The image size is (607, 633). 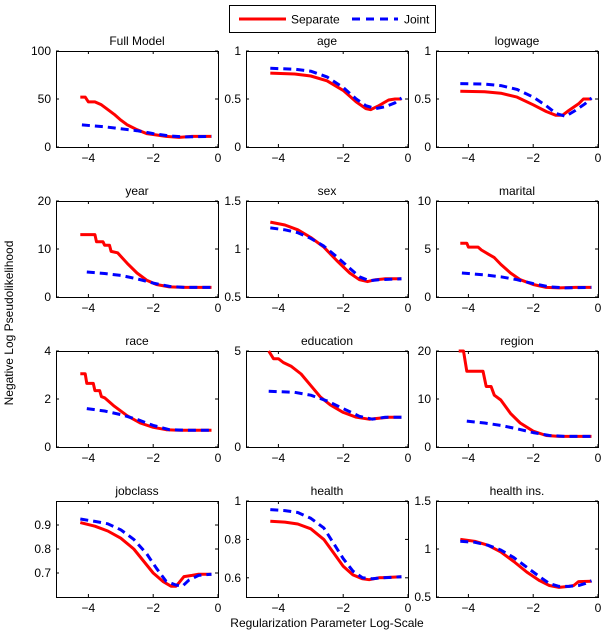 I want to click on subplot-title: Full Model, so click(x=136, y=41).